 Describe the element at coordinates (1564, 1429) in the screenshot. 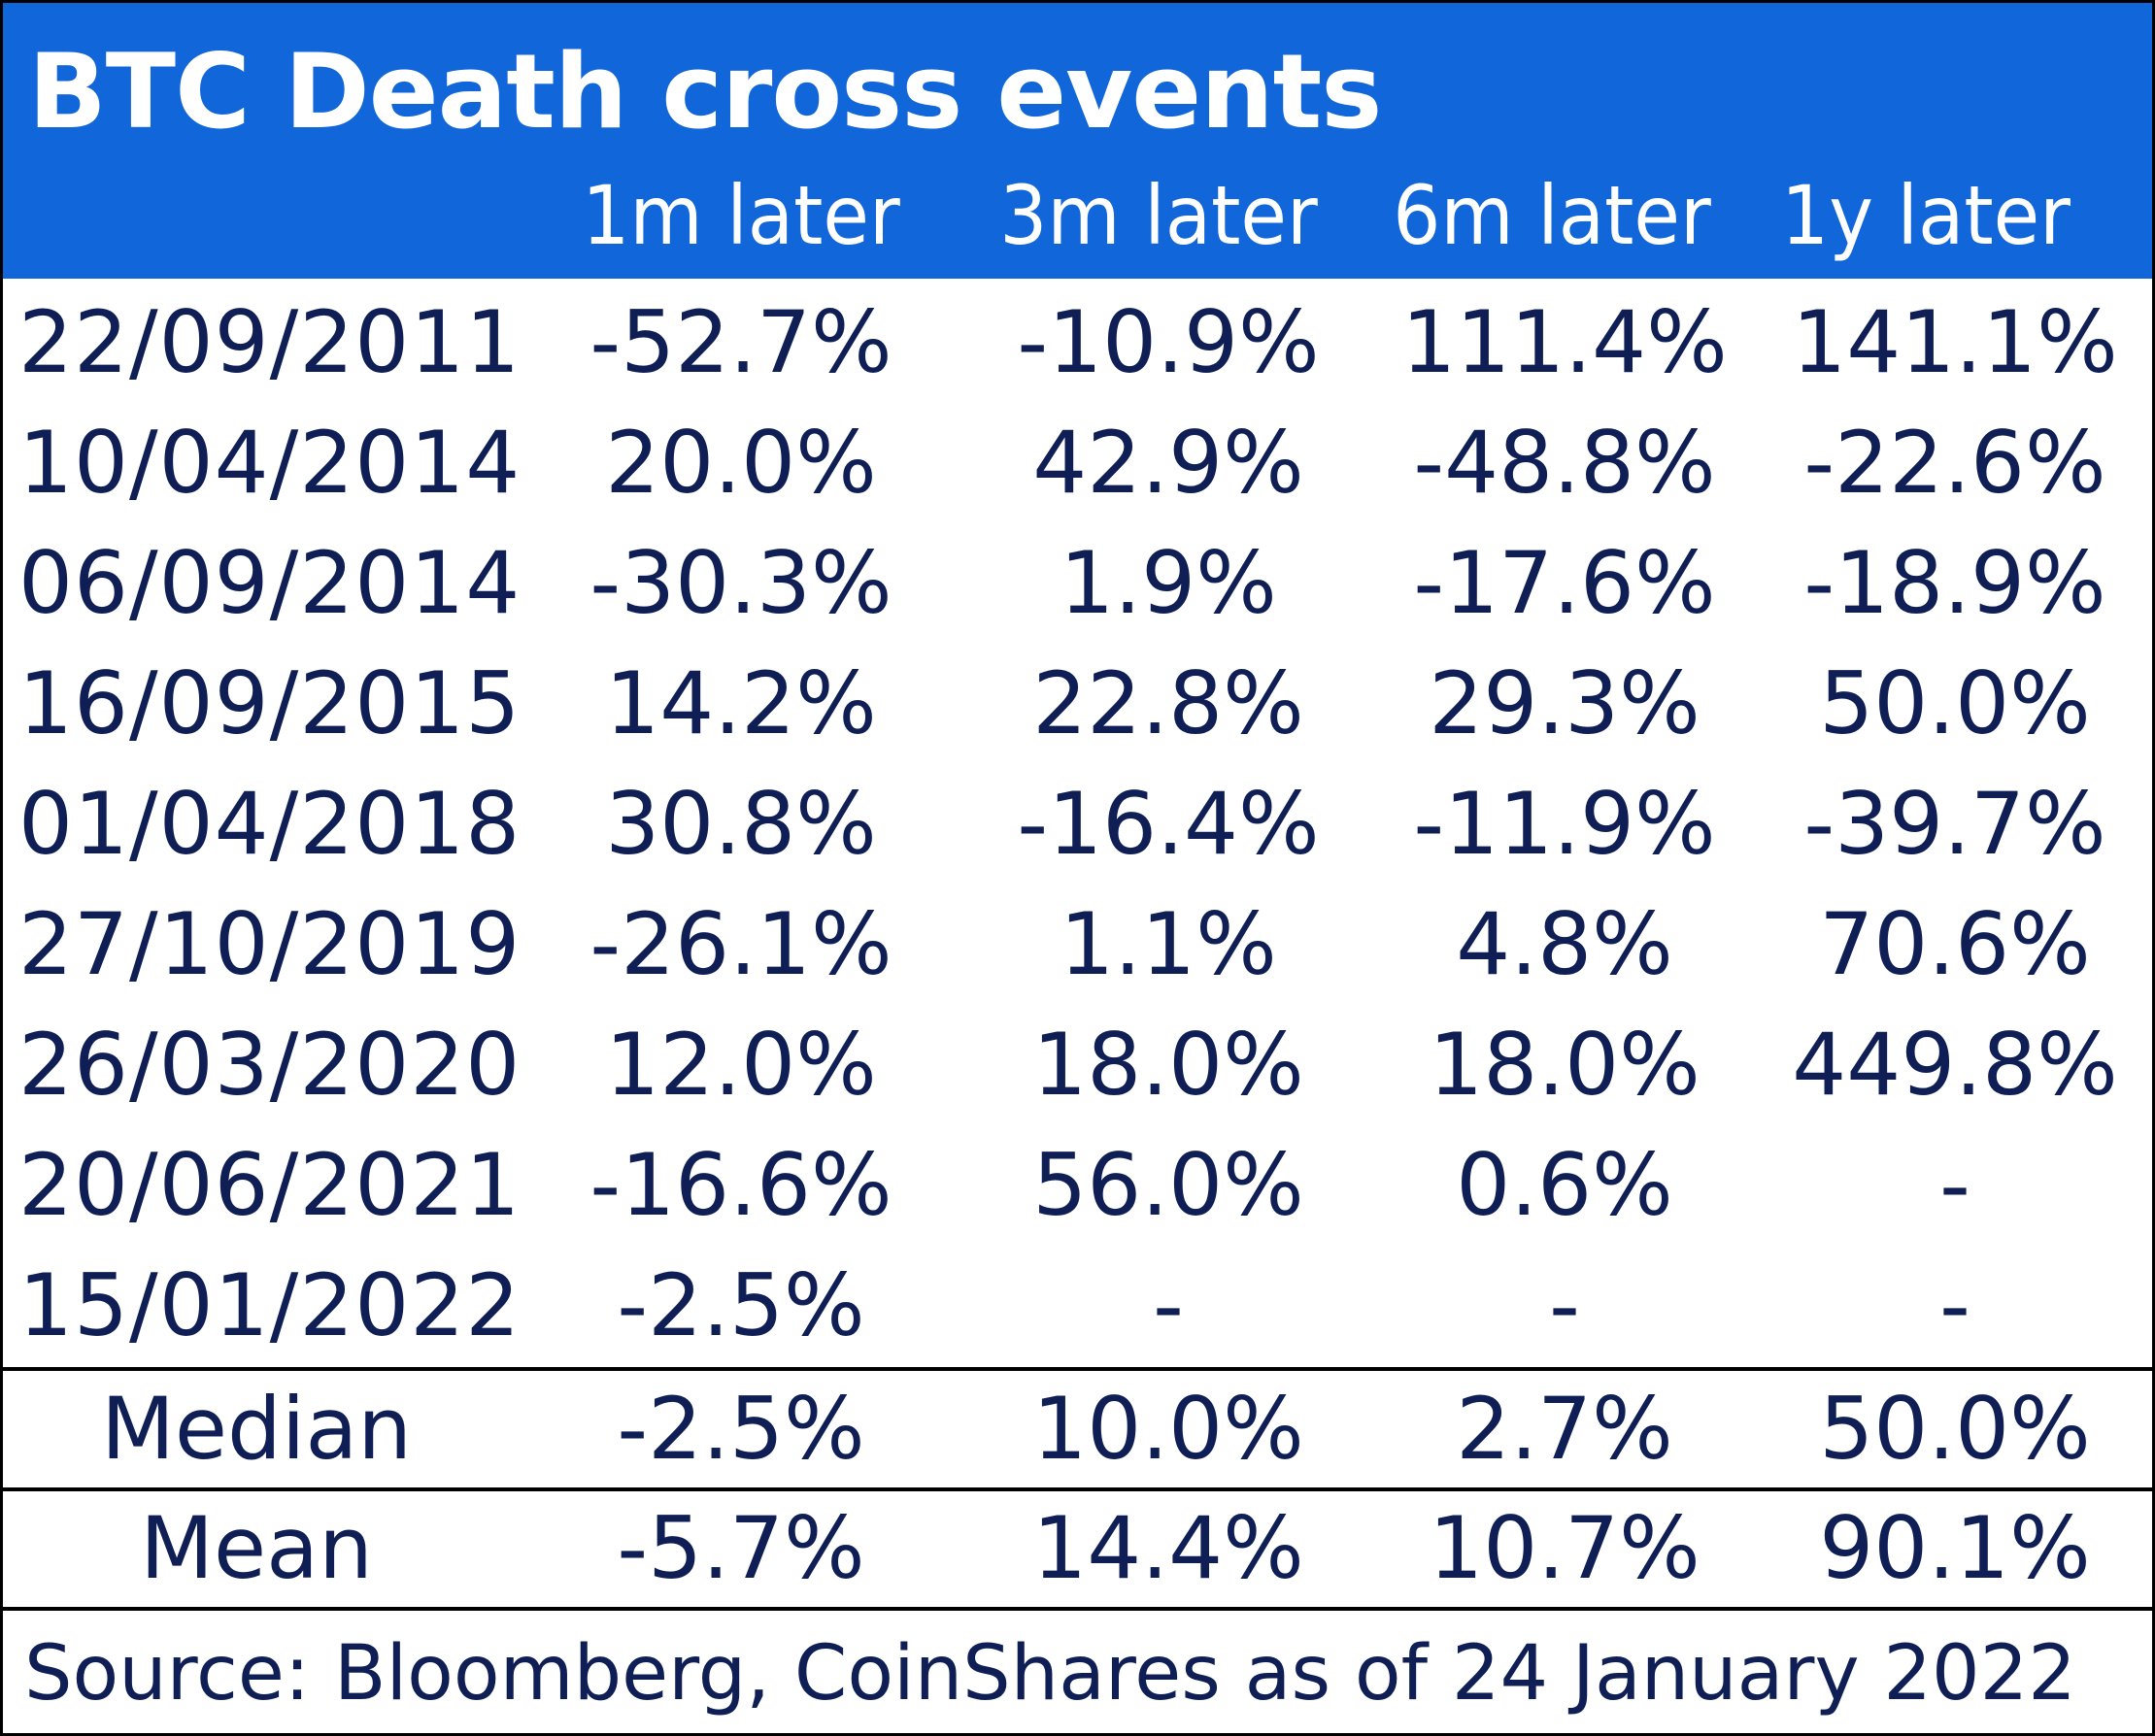

I see `summary-cell: 2.7%` at that location.